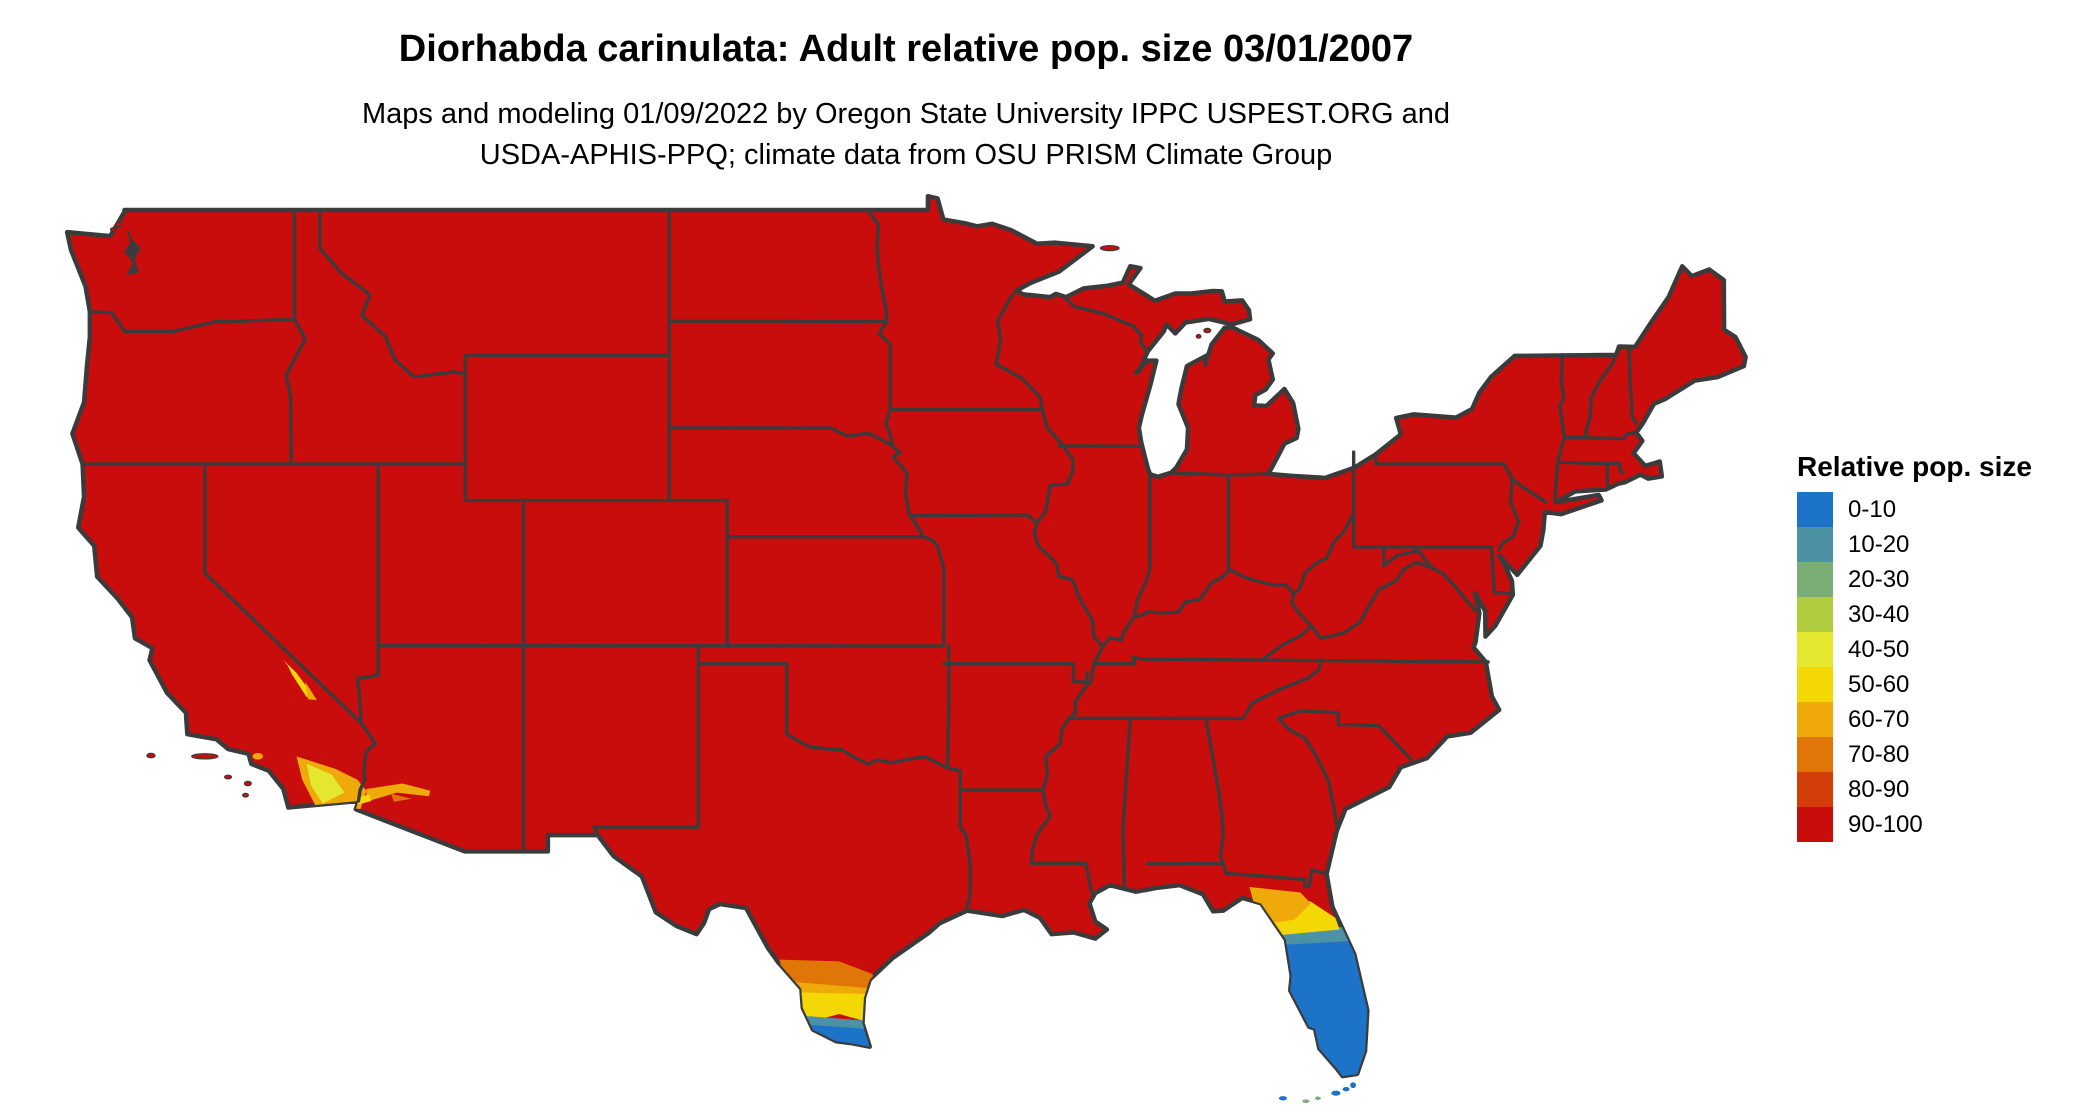 This screenshot has height=1116, width=2100. What do you see at coordinates (1914, 789) in the screenshot?
I see `legend-item: 80-90` at bounding box center [1914, 789].